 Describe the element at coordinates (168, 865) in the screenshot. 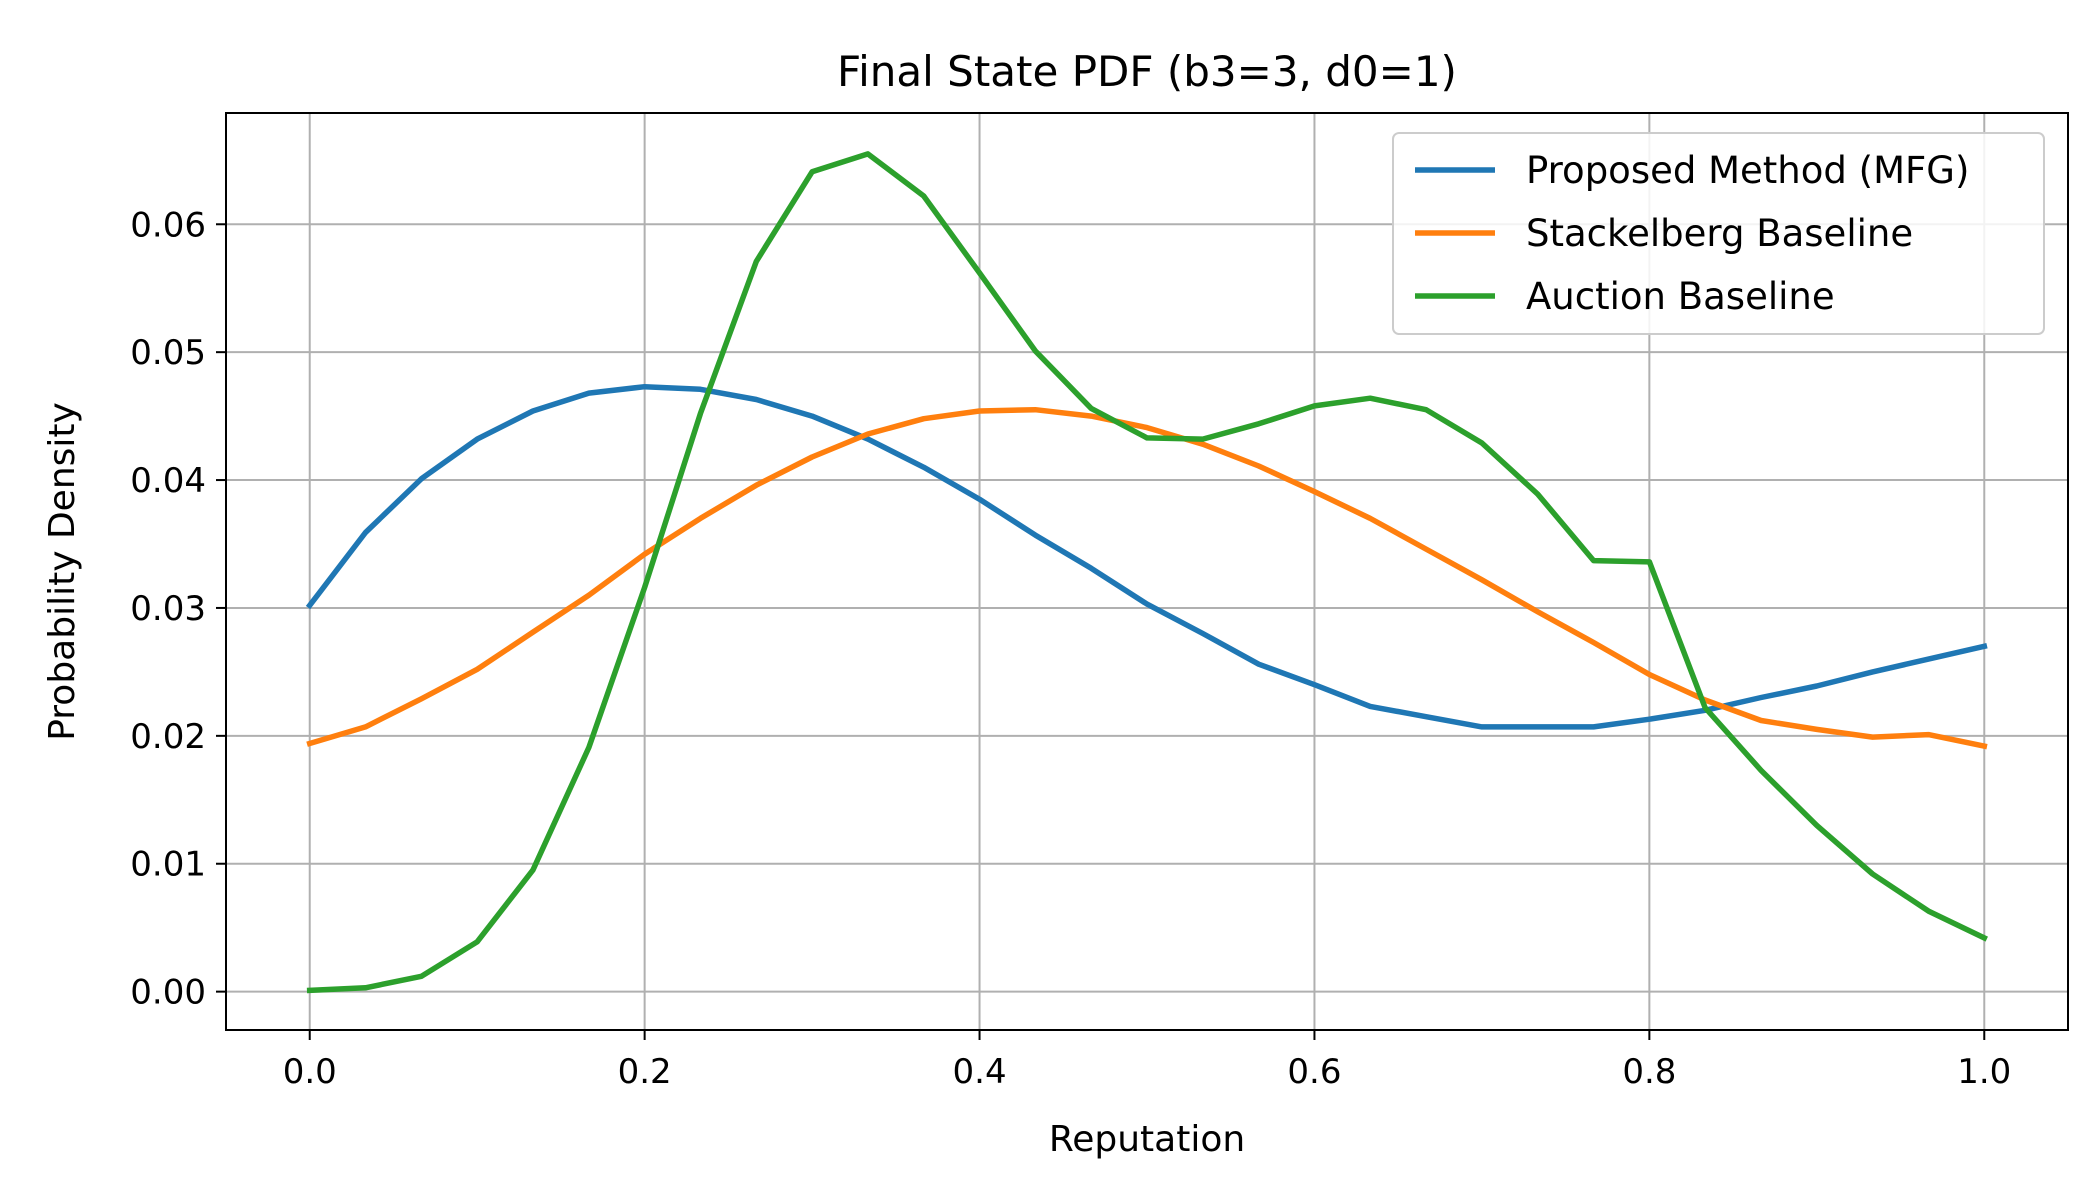

I see `y-tick-label: 0.01` at that location.